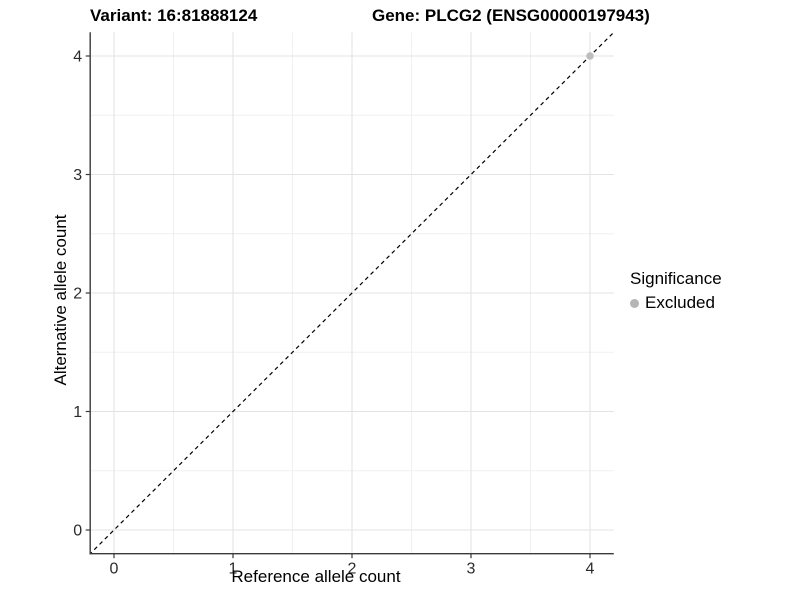 The width and height of the screenshot is (800, 600). What do you see at coordinates (316, 576) in the screenshot?
I see `x-axis-title: Reference allele count` at bounding box center [316, 576].